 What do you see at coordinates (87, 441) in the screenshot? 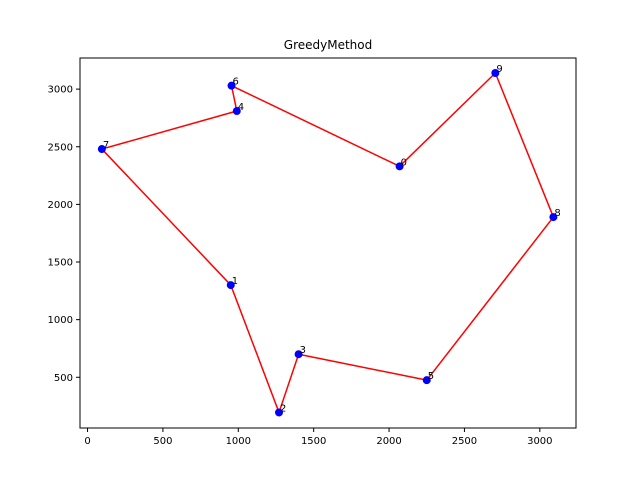
I see `x-tick-label: 0` at bounding box center [87, 441].